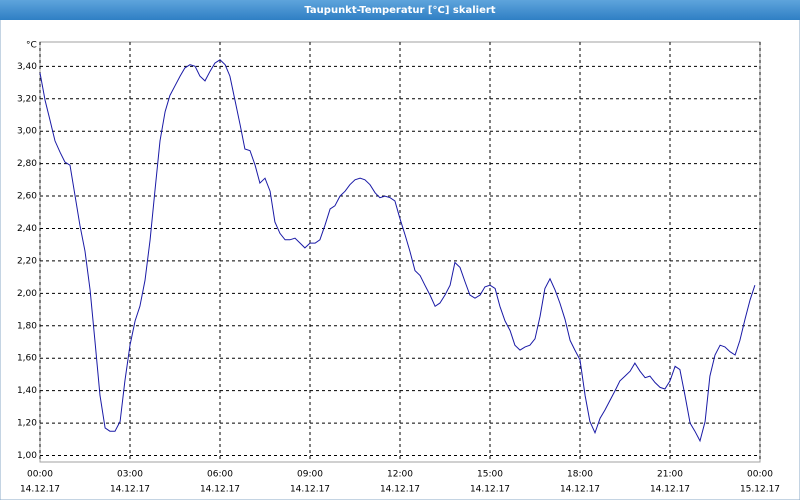 This screenshot has width=800, height=500. What do you see at coordinates (760, 490) in the screenshot?
I see `x-tick-date: 15.12.17` at bounding box center [760, 490].